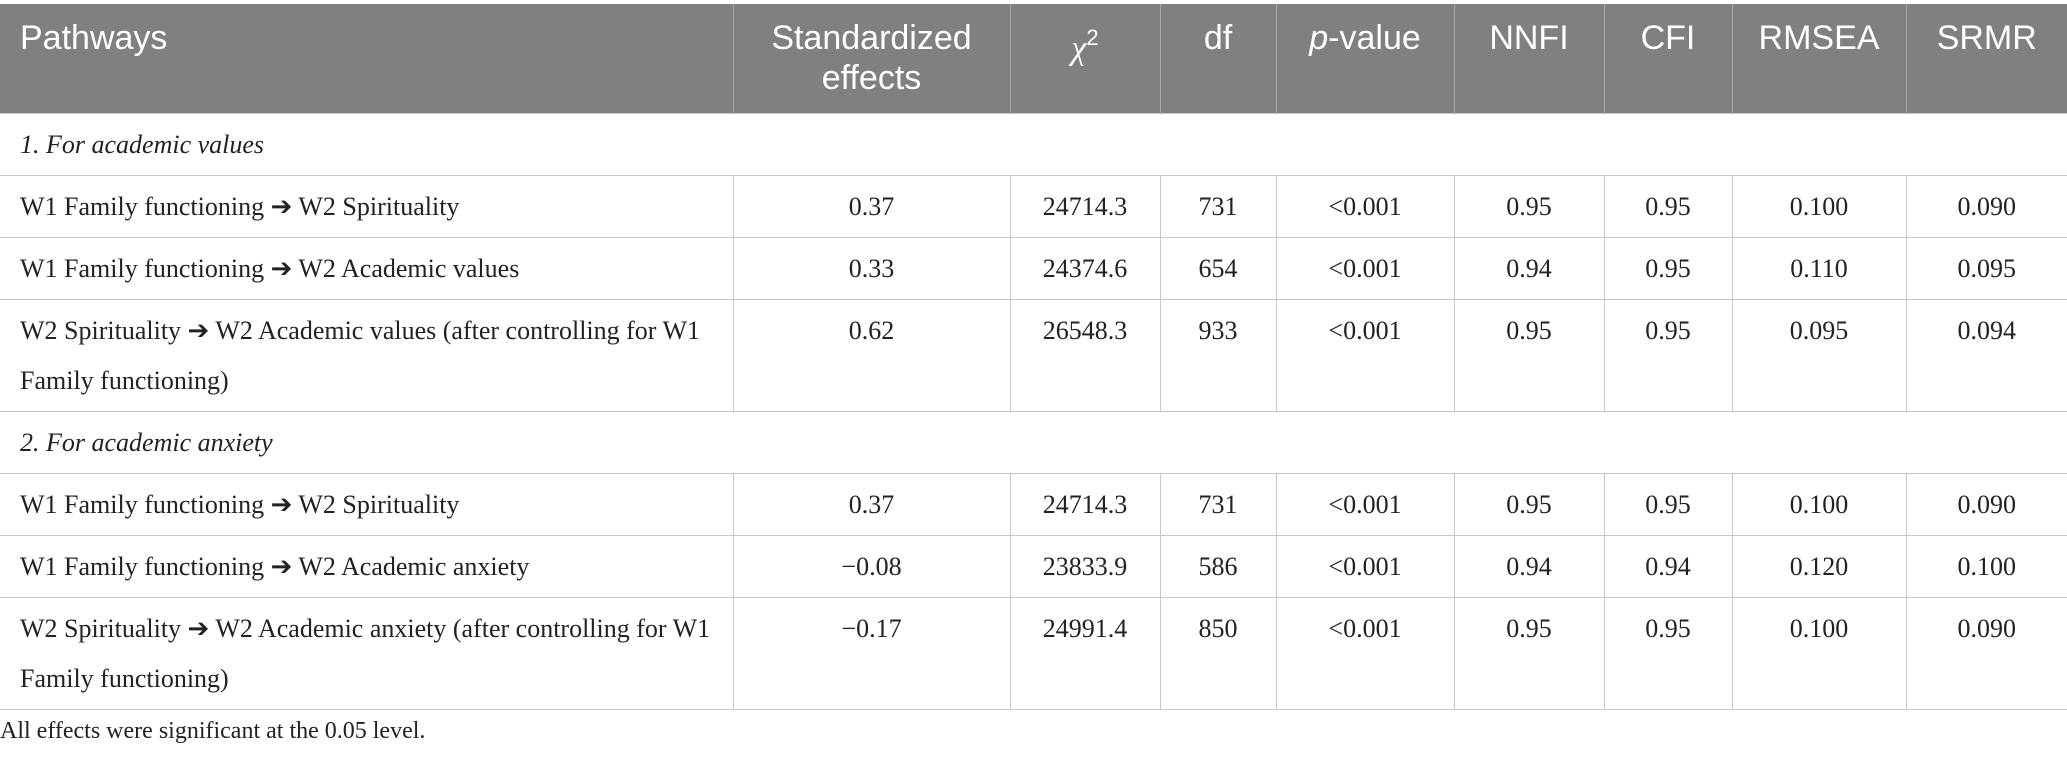 The image size is (2067, 759). What do you see at coordinates (1667, 58) in the screenshot?
I see `column-header: CFI` at bounding box center [1667, 58].